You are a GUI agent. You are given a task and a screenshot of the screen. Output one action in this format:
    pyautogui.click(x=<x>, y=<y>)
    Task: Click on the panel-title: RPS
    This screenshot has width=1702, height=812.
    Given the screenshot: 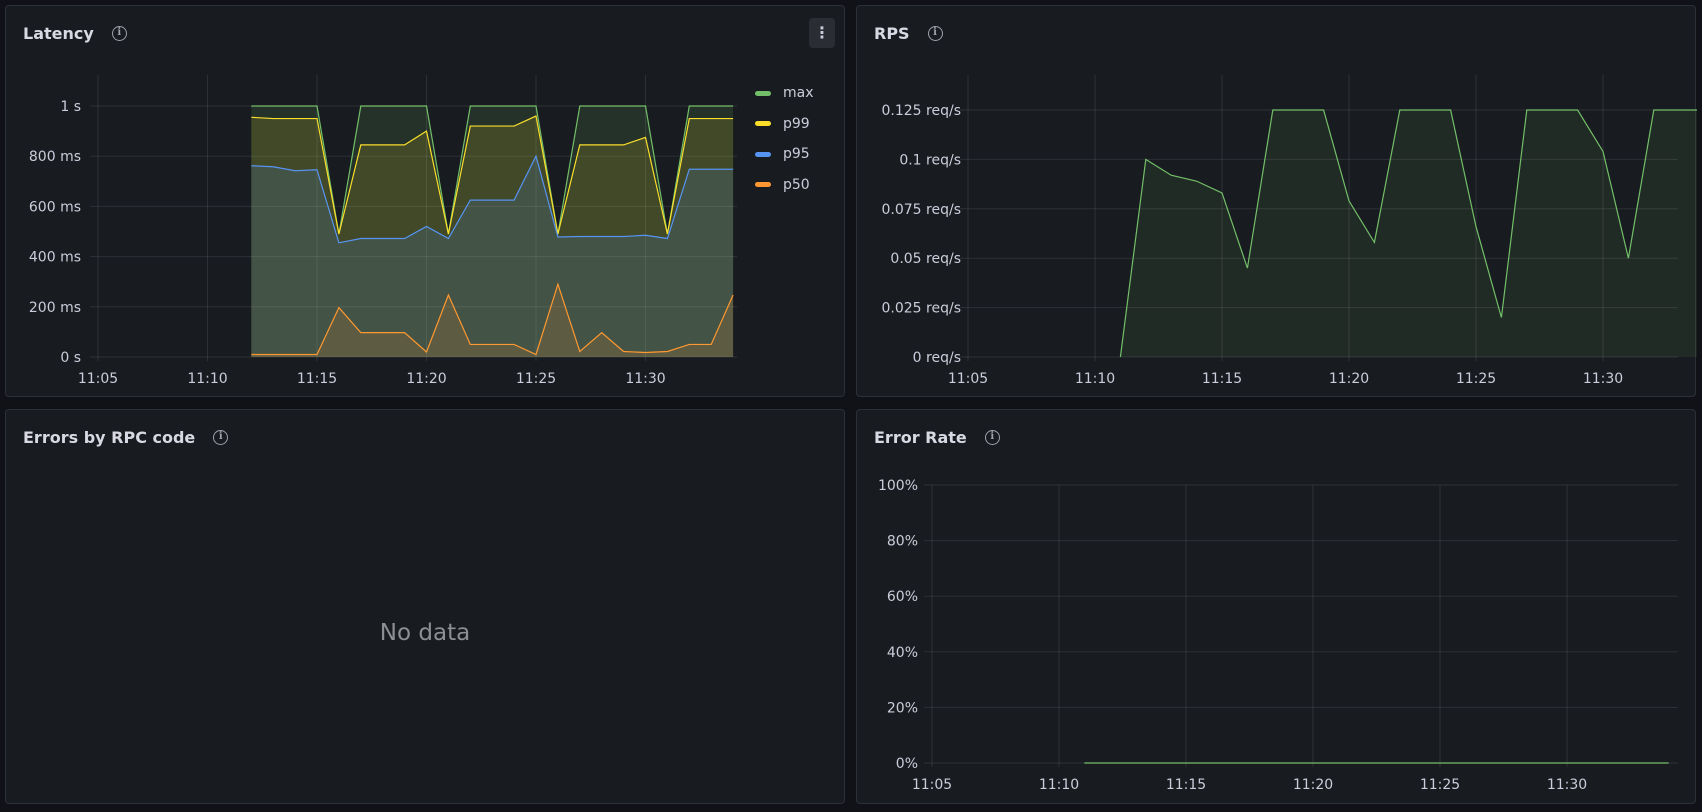 What is the action you would take?
    pyautogui.click(x=892, y=33)
    